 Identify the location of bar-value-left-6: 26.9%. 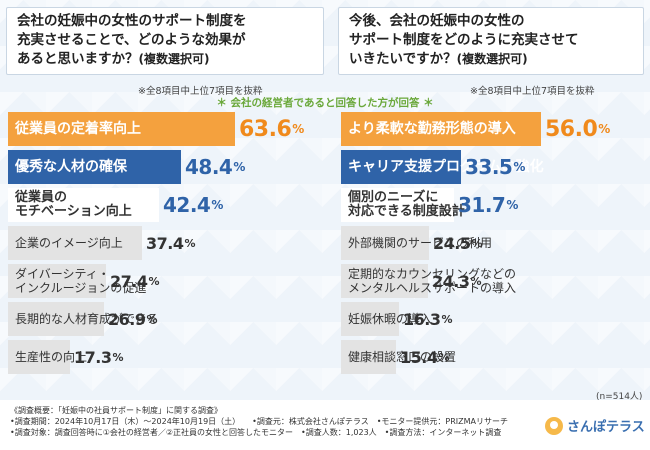
(132, 319).